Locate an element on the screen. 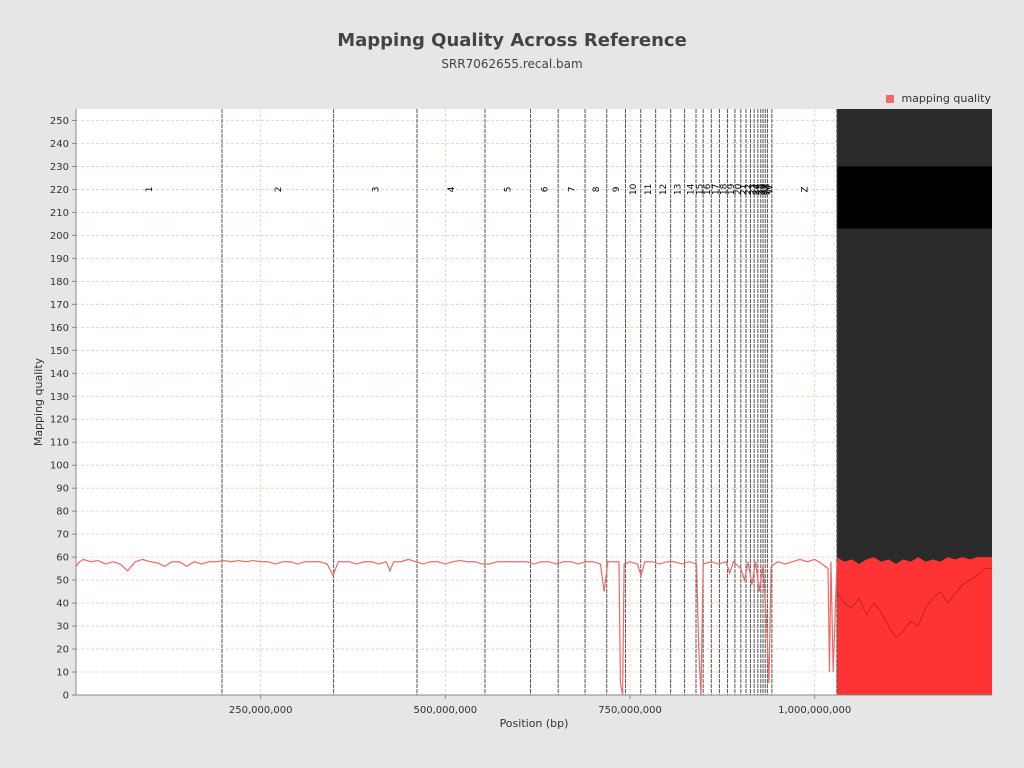  y-tick-label: 160 is located at coordinates (59, 328).